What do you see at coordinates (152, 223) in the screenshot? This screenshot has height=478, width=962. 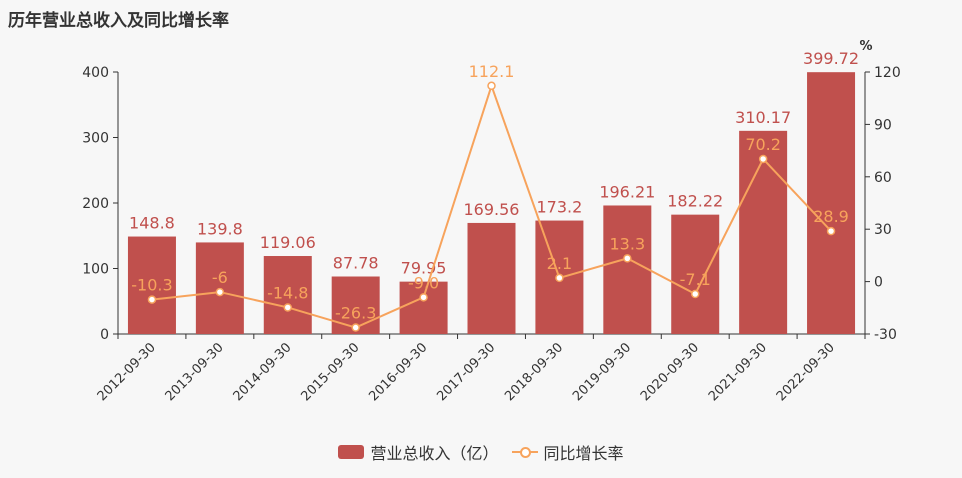 I see `revenue-bar-label: 148.8` at bounding box center [152, 223].